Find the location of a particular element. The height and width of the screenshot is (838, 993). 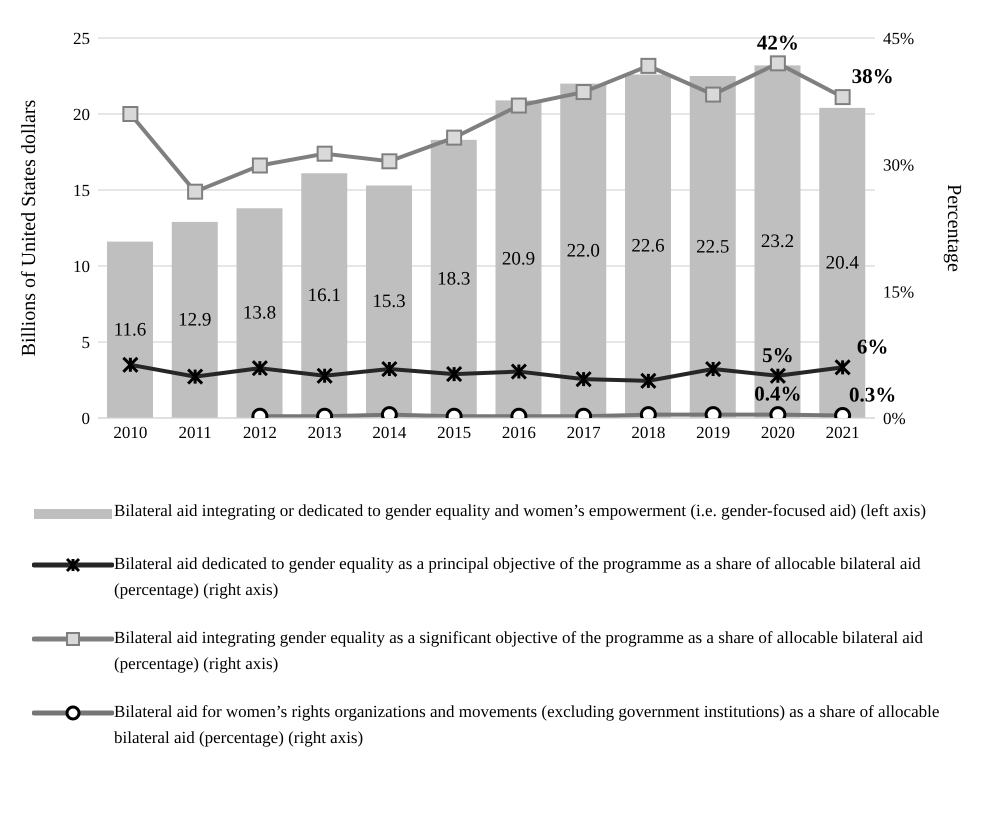

data-label: 20.4 is located at coordinates (843, 263).